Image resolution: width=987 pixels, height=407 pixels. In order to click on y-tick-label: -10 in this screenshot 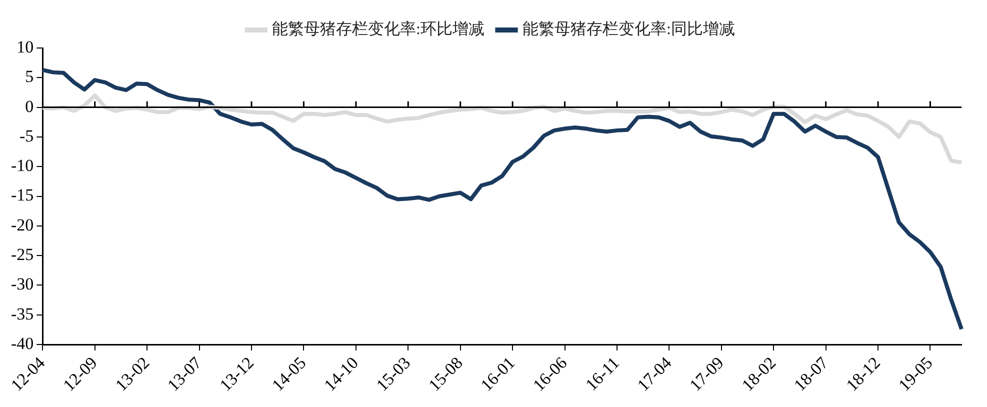, I will do `click(22, 166)`.